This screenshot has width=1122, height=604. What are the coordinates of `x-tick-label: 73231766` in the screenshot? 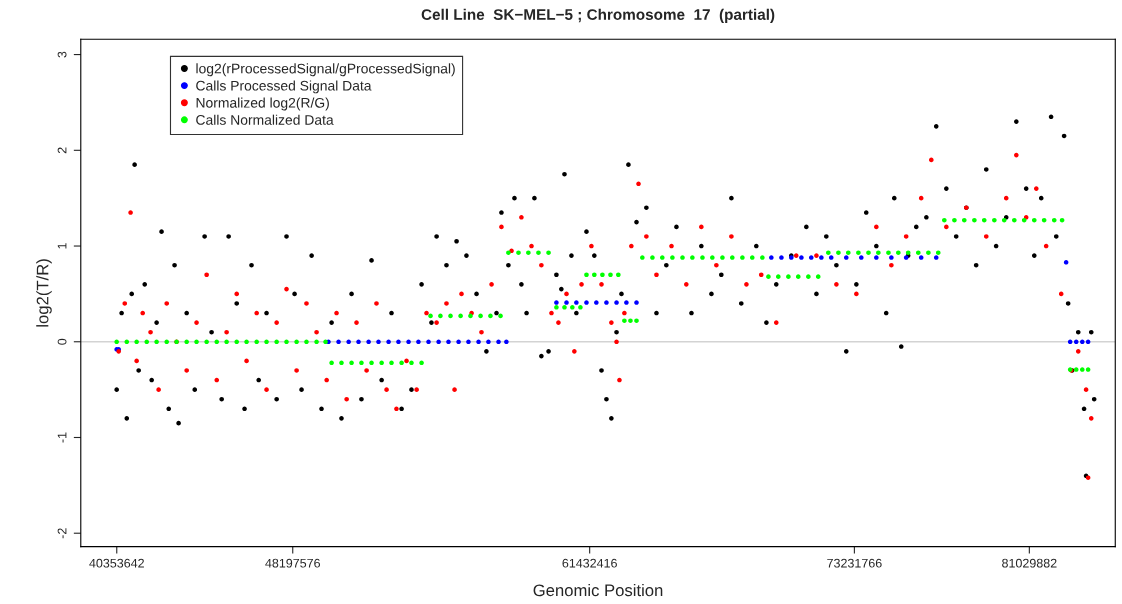 It's located at (854, 563).